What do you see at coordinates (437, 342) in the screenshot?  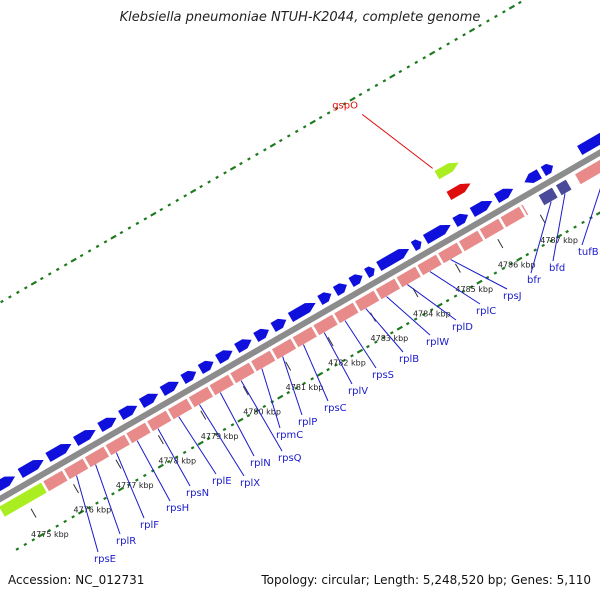 I see `gene-label-rplW: rplW` at bounding box center [437, 342].